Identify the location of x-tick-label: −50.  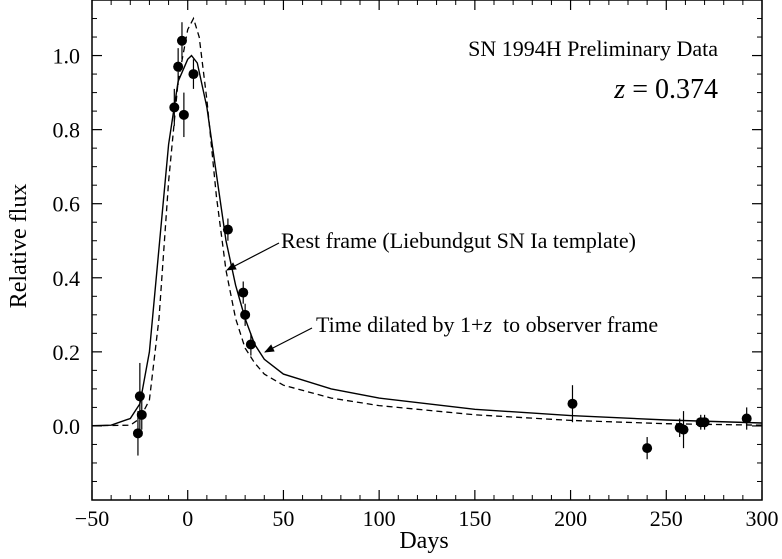
(92, 518).